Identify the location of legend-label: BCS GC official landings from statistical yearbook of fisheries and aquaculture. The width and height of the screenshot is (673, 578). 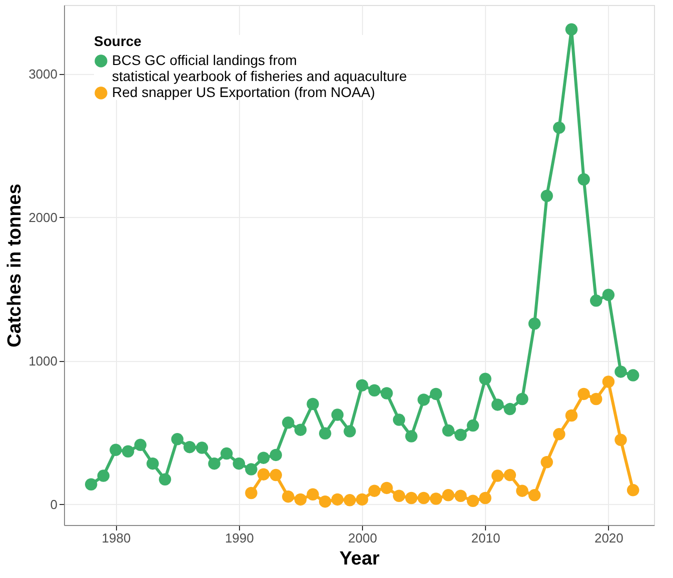
(260, 68).